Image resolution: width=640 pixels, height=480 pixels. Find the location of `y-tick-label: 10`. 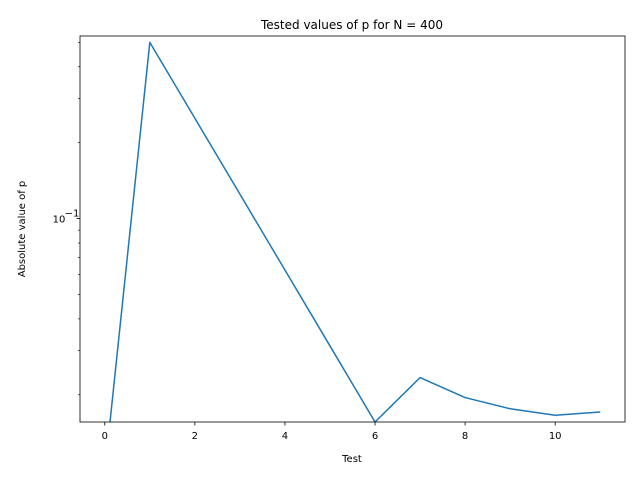

y-tick-label: 10 is located at coordinates (59, 220).